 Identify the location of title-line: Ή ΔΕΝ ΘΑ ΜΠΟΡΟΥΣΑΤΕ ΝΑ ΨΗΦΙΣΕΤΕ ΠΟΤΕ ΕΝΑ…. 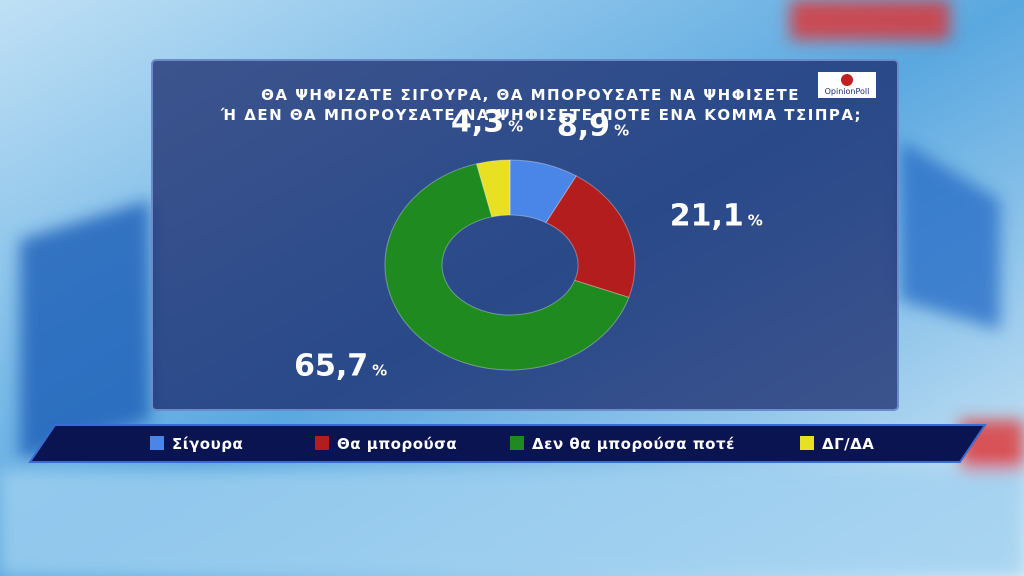
(541, 115).